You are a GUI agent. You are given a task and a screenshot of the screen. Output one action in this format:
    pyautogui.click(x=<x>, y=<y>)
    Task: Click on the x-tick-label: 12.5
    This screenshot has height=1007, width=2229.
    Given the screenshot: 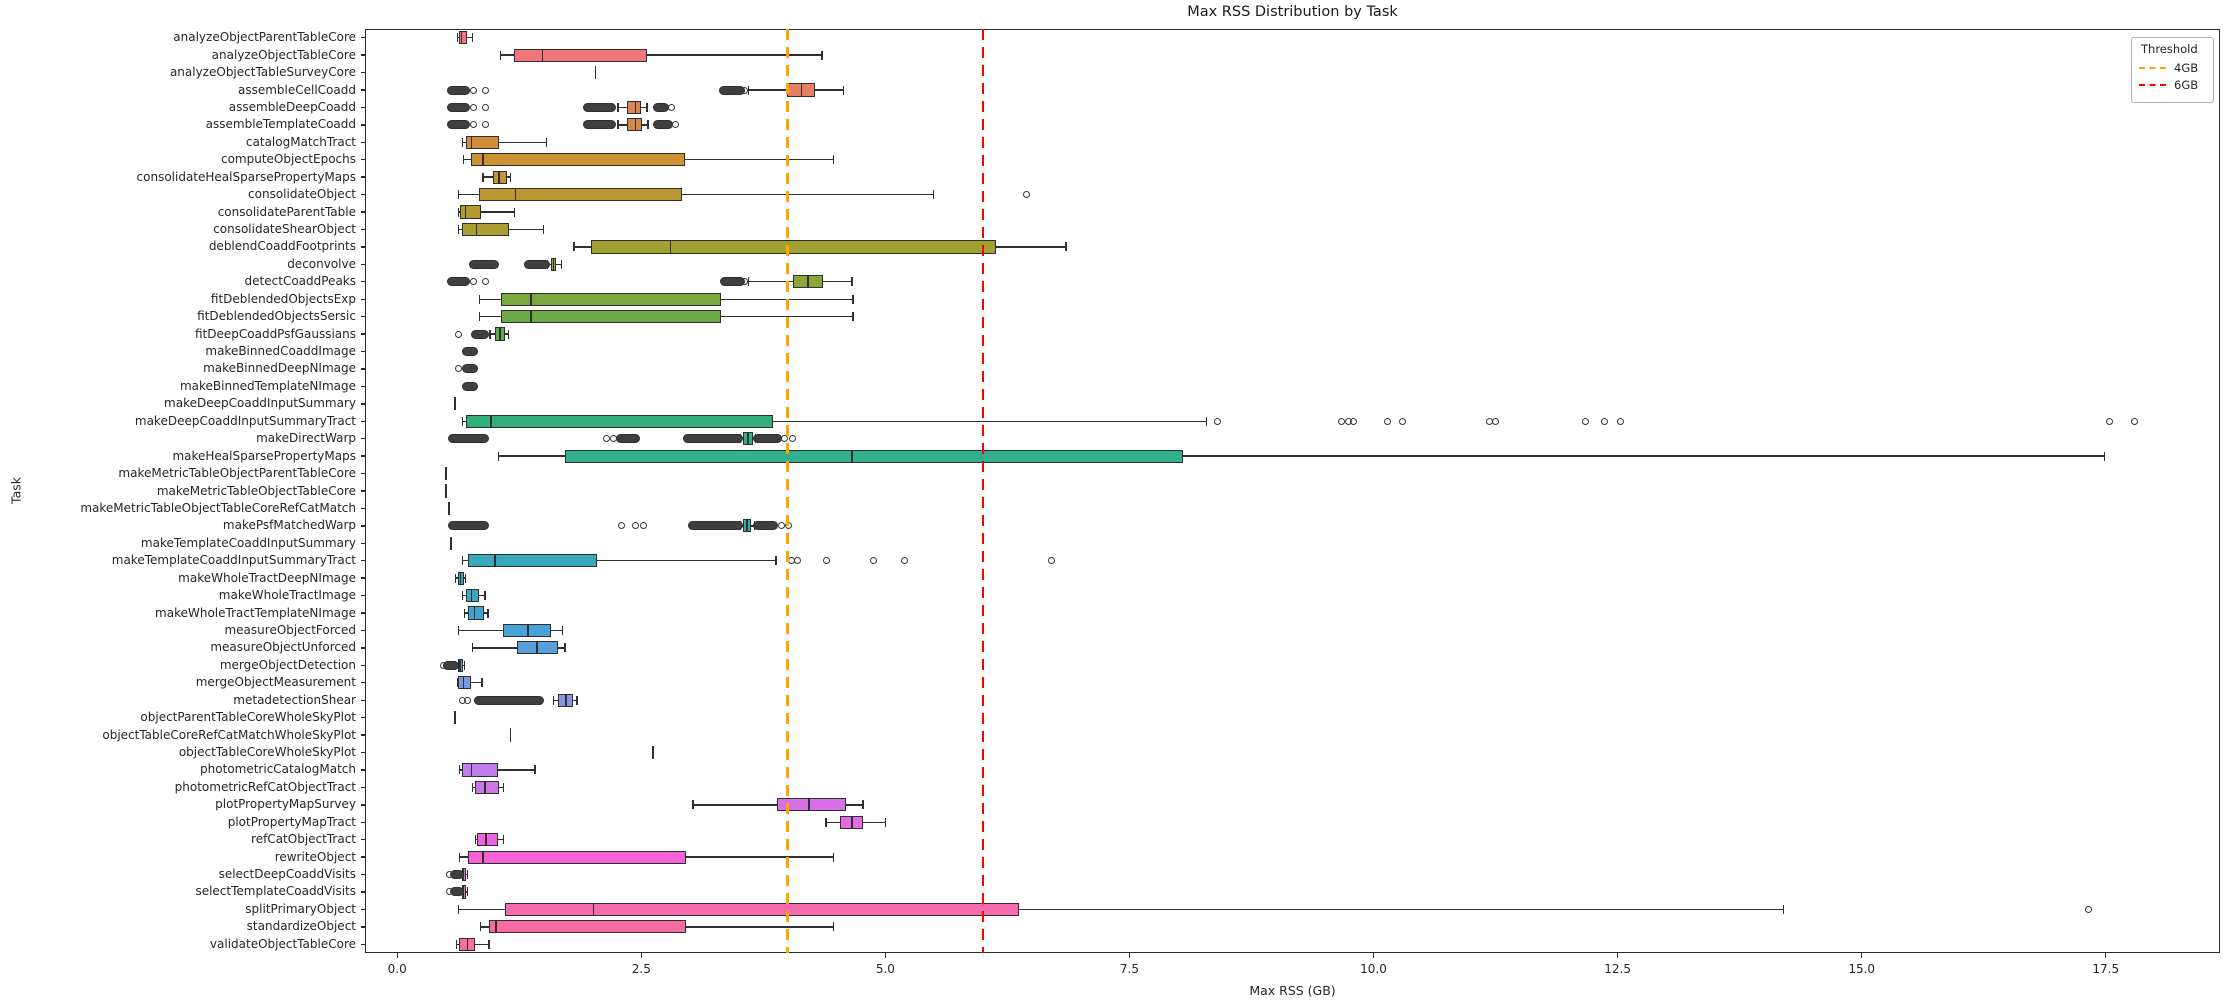 What is the action you would take?
    pyautogui.click(x=1617, y=969)
    